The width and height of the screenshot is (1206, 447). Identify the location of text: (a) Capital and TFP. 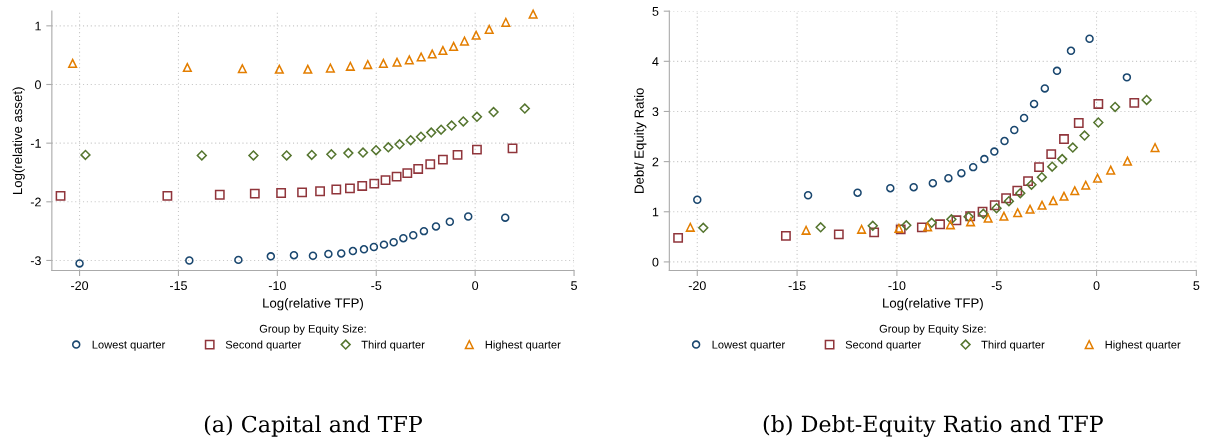
(313, 426).